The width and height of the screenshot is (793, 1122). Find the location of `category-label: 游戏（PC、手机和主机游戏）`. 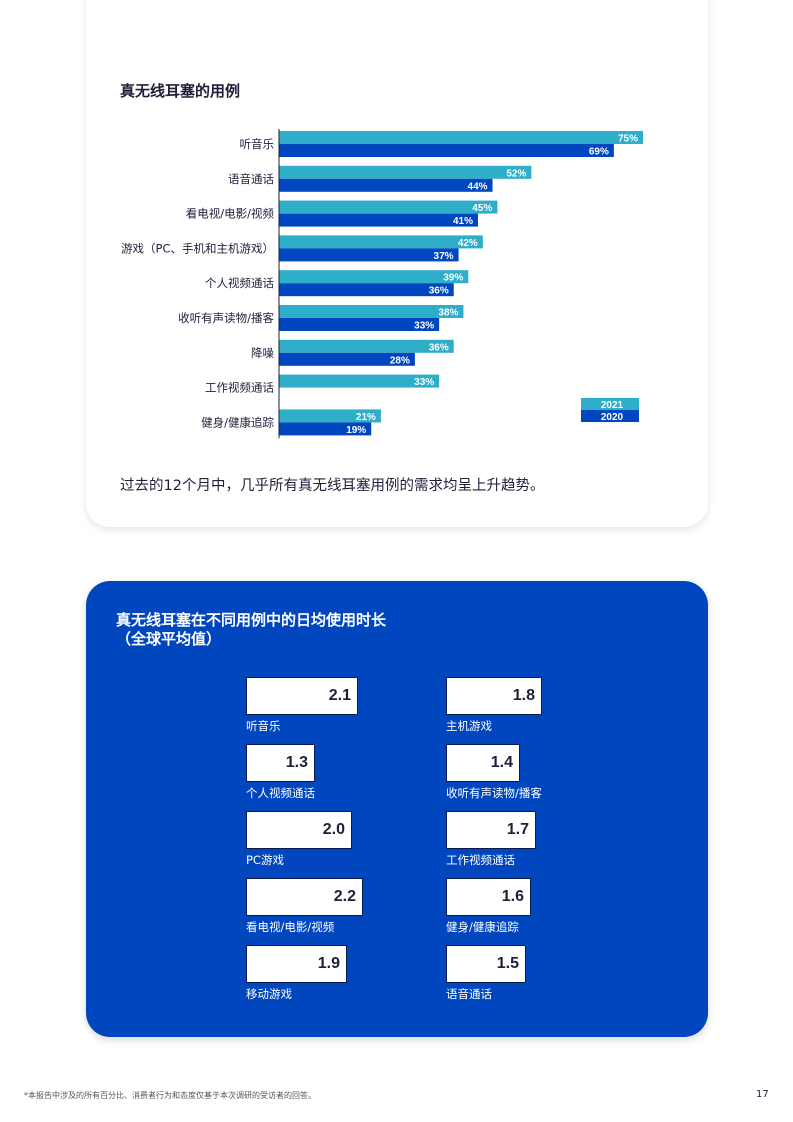

category-label: 游戏（PC、手机和主机游戏） is located at coordinates (197, 248).